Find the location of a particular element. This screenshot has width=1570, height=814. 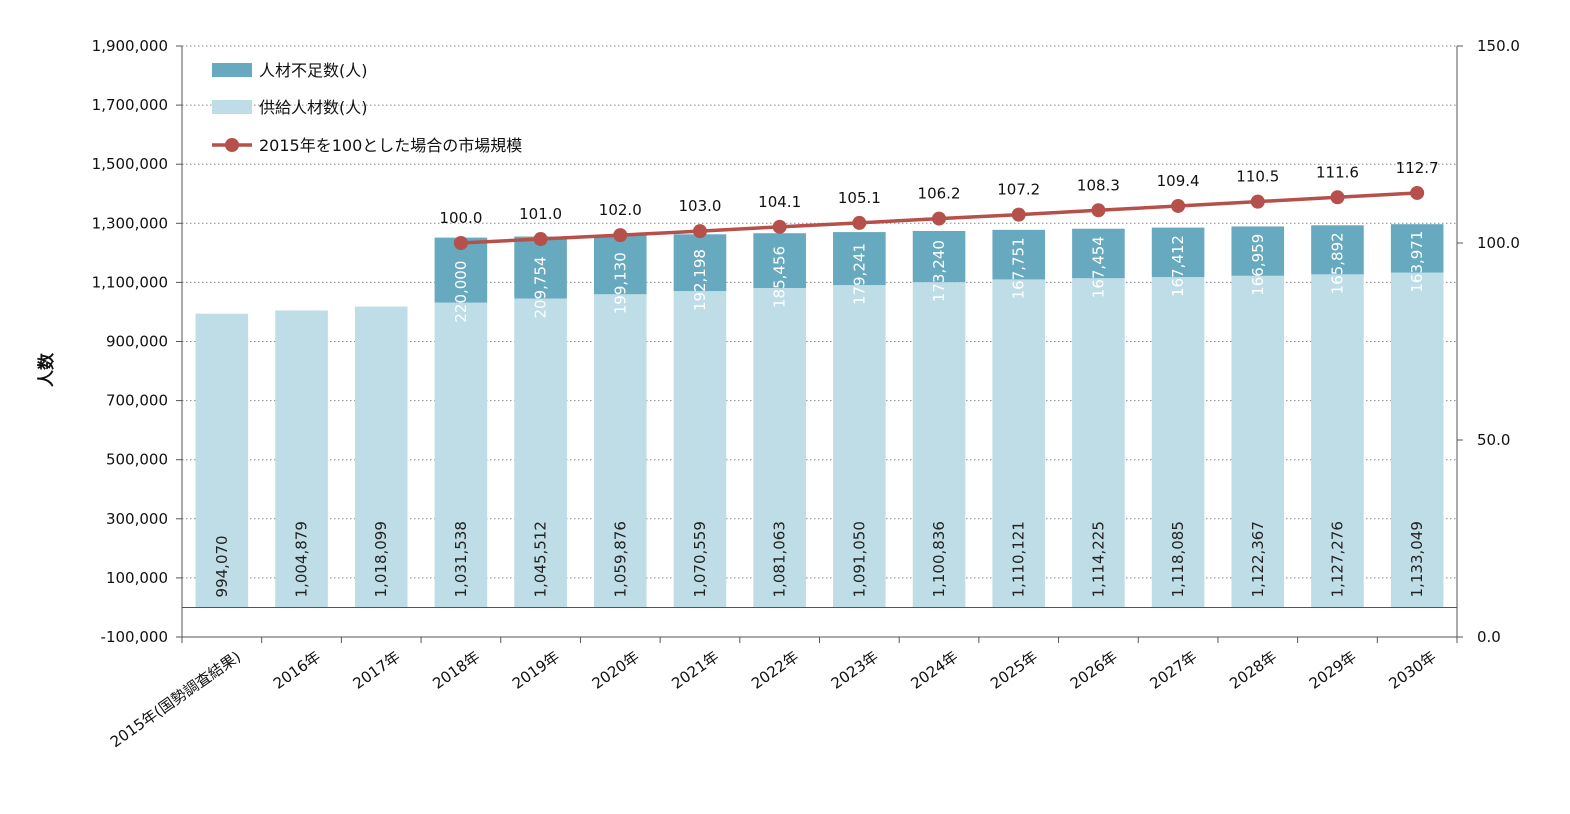

bar-label-supply: 1,110,121 is located at coordinates (1019, 559).